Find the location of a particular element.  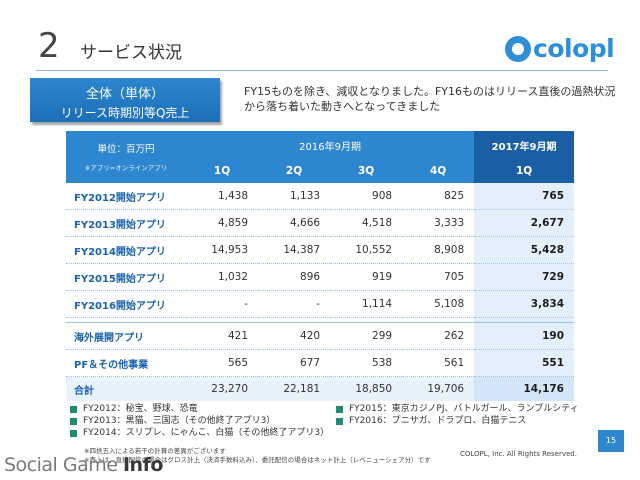

row-label: FY2013開始アプリ is located at coordinates (126, 223).